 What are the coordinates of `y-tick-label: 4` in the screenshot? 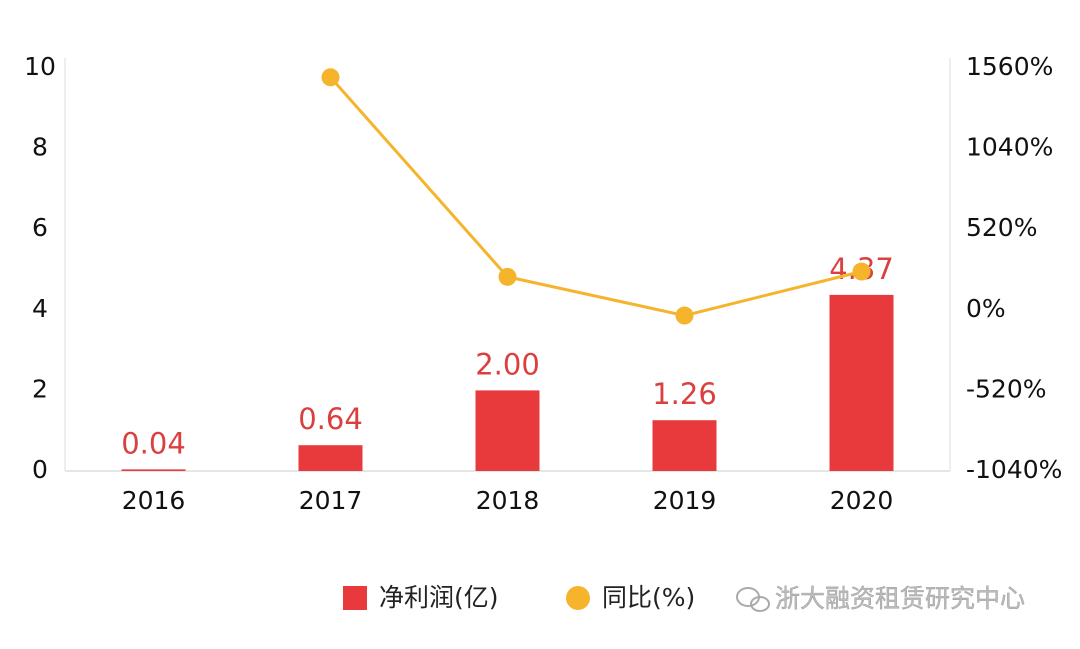 It's located at (40, 308).